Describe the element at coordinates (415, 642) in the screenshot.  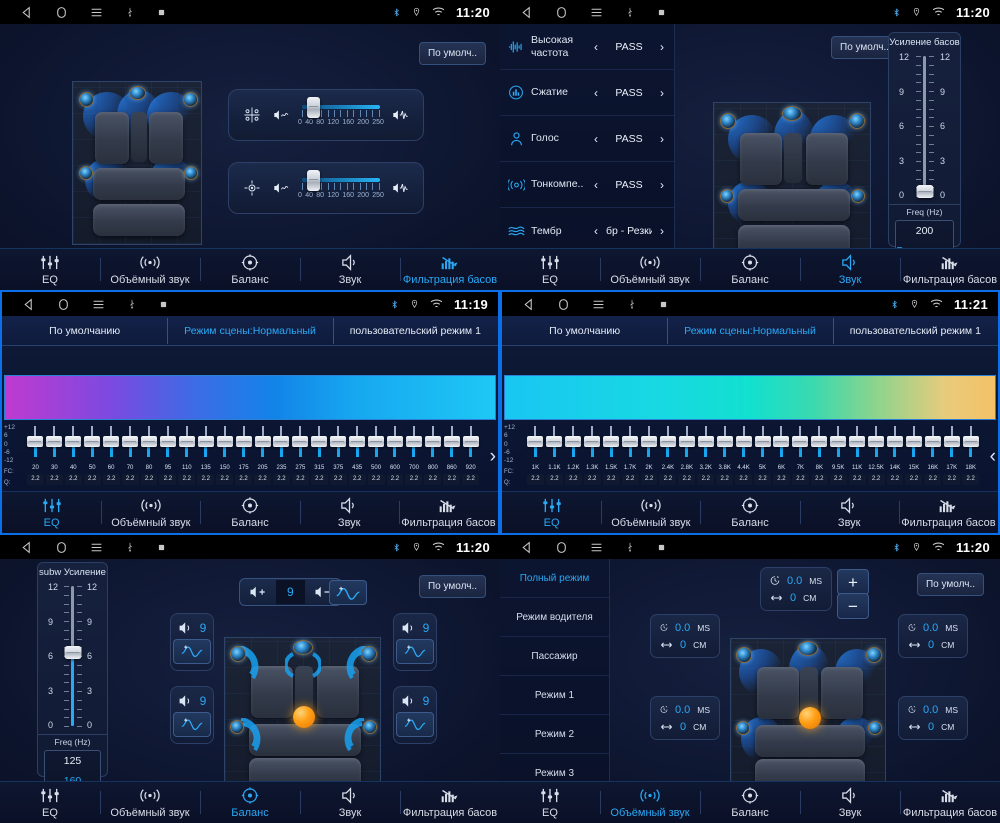
I see `speaker-card-front-right: 9` at that location.